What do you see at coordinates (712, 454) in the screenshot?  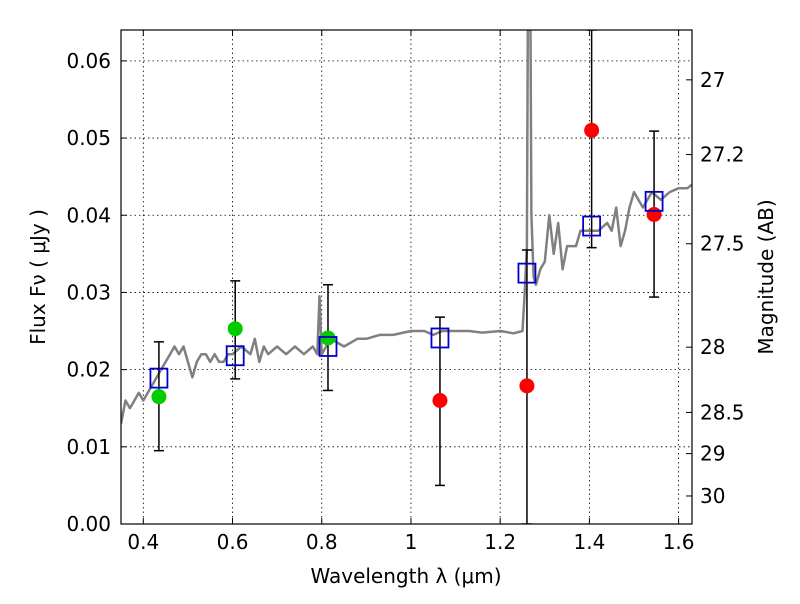 I see `y2-tick-label: 29` at bounding box center [712, 454].